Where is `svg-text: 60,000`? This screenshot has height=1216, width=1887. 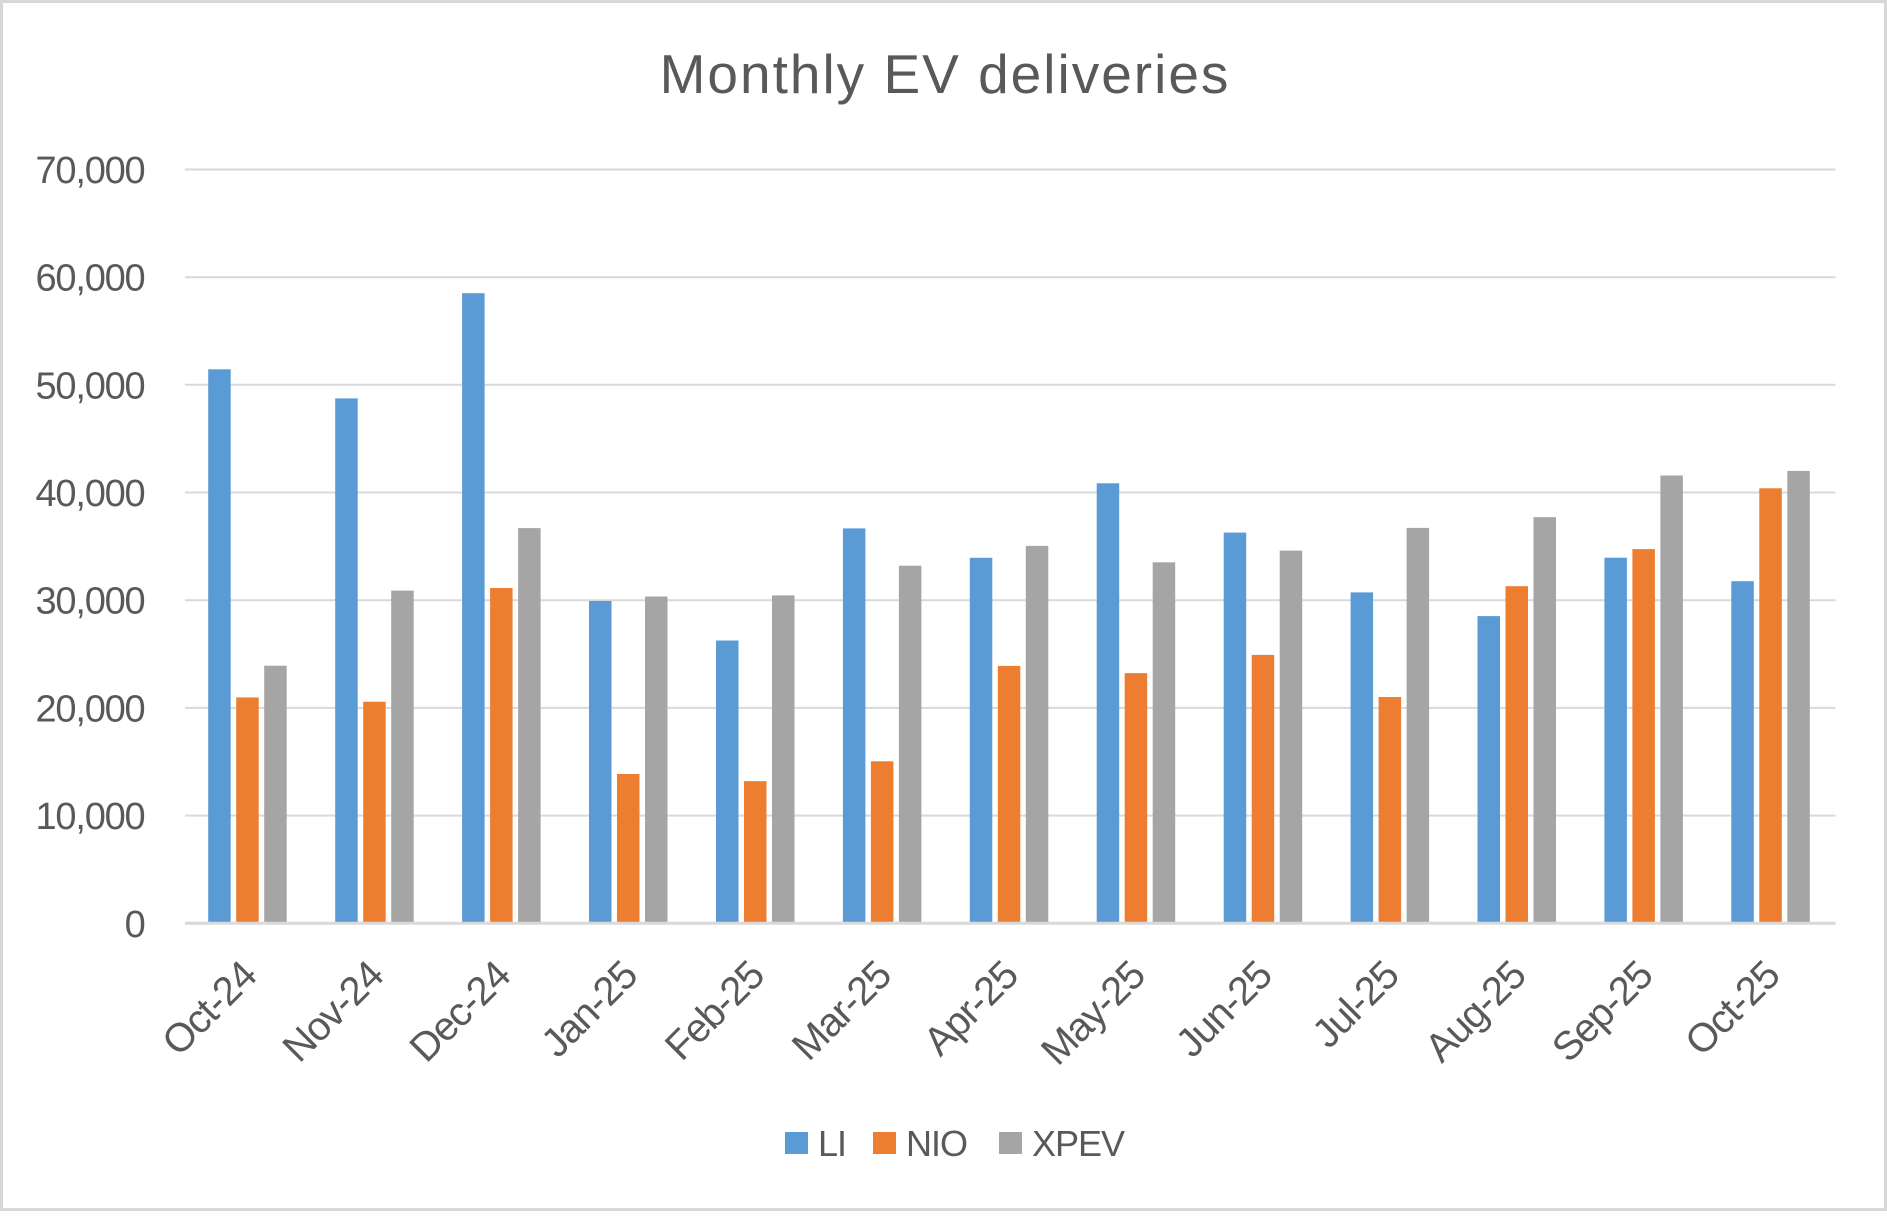 svg-text: 60,000 is located at coordinates (89, 279).